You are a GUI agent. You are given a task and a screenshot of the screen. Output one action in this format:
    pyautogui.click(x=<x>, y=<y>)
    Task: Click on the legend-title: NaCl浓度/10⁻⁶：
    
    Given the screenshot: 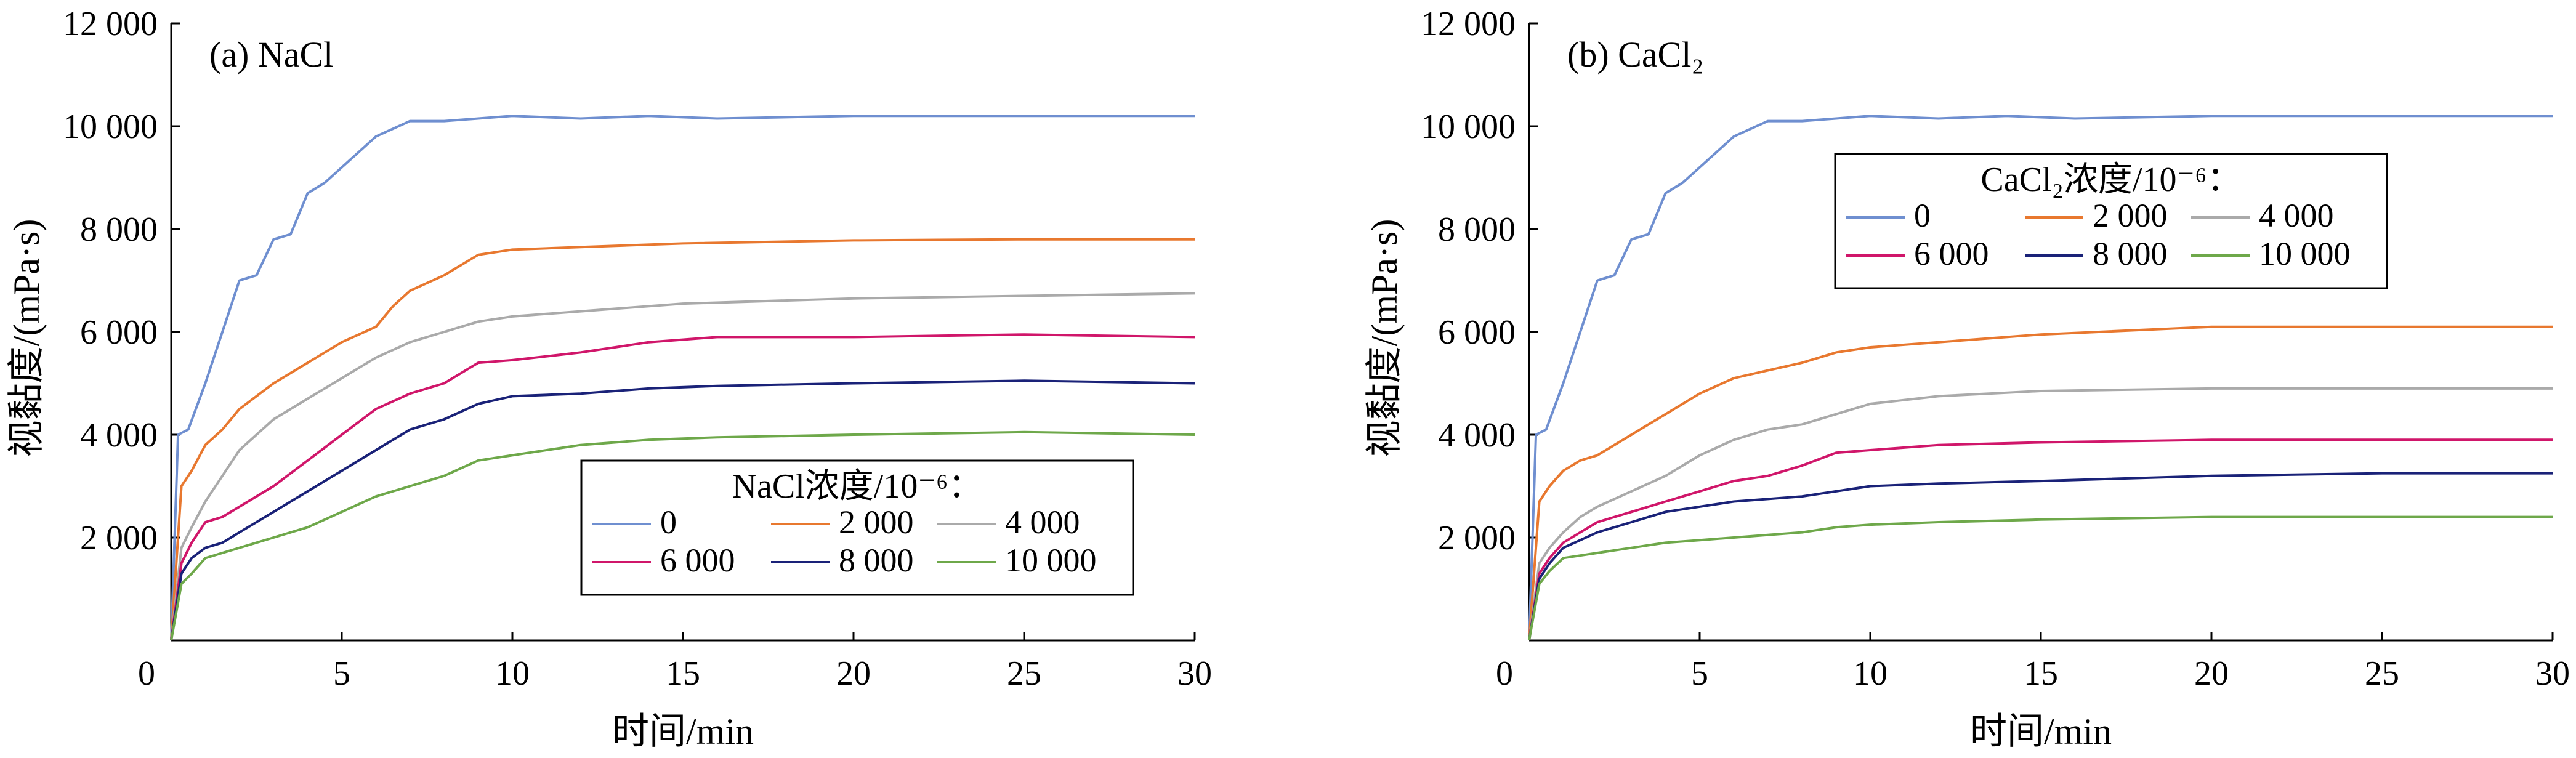 What is the action you would take?
    pyautogui.click(x=857, y=487)
    